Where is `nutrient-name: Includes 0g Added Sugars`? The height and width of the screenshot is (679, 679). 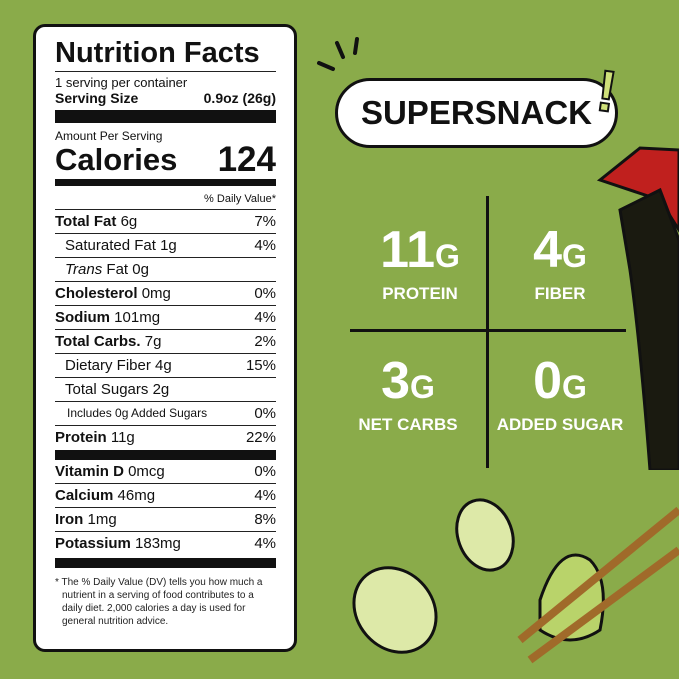 nutrient-name: Includes 0g Added Sugars is located at coordinates (131, 413).